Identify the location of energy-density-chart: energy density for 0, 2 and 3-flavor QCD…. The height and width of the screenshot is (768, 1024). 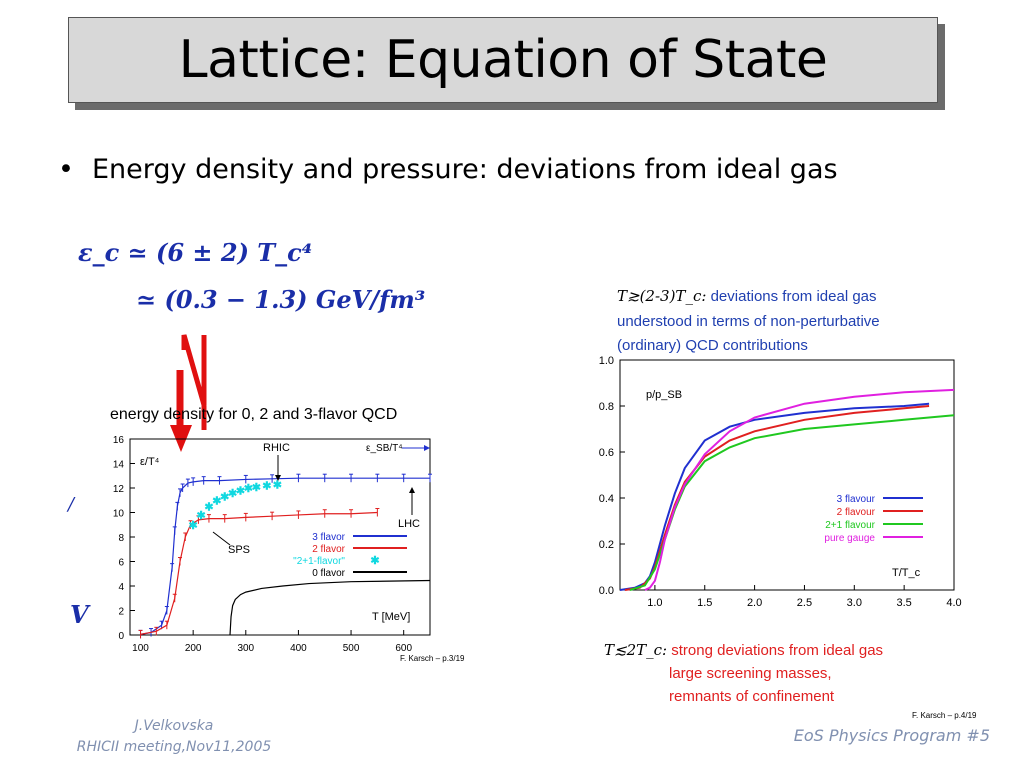
(287, 534).